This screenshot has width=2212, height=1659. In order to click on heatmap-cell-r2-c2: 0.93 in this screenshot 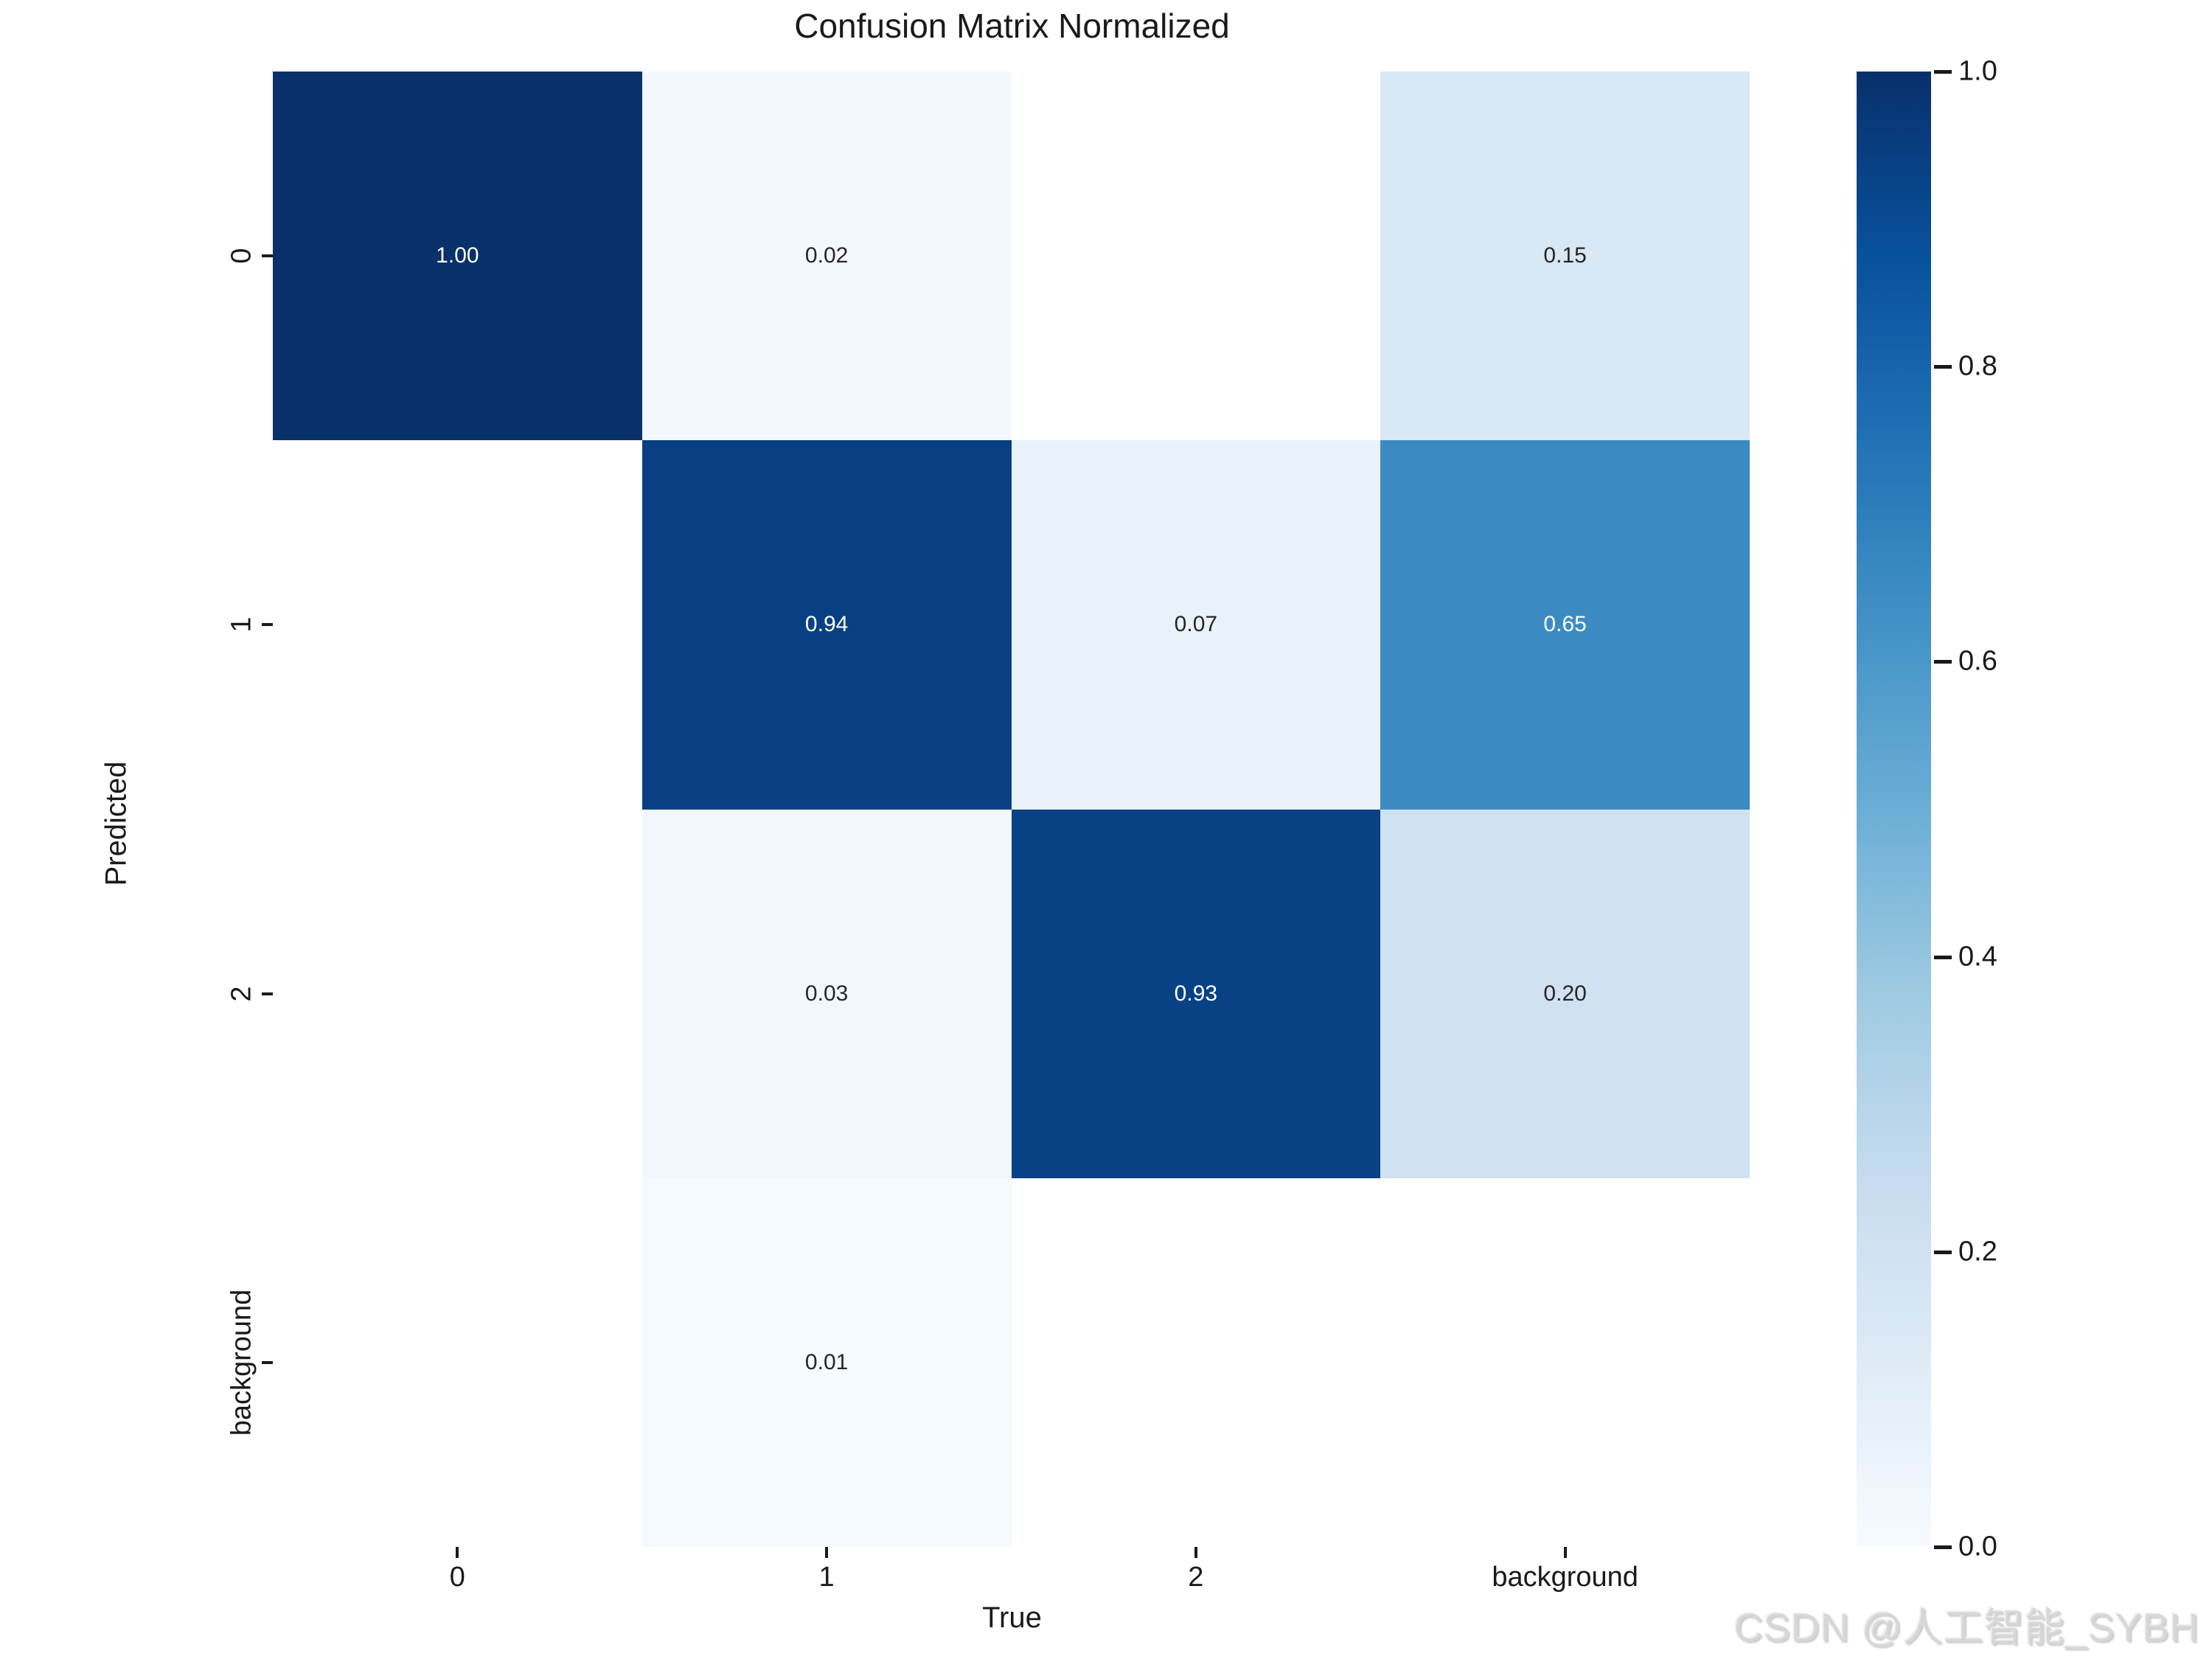, I will do `click(1196, 993)`.